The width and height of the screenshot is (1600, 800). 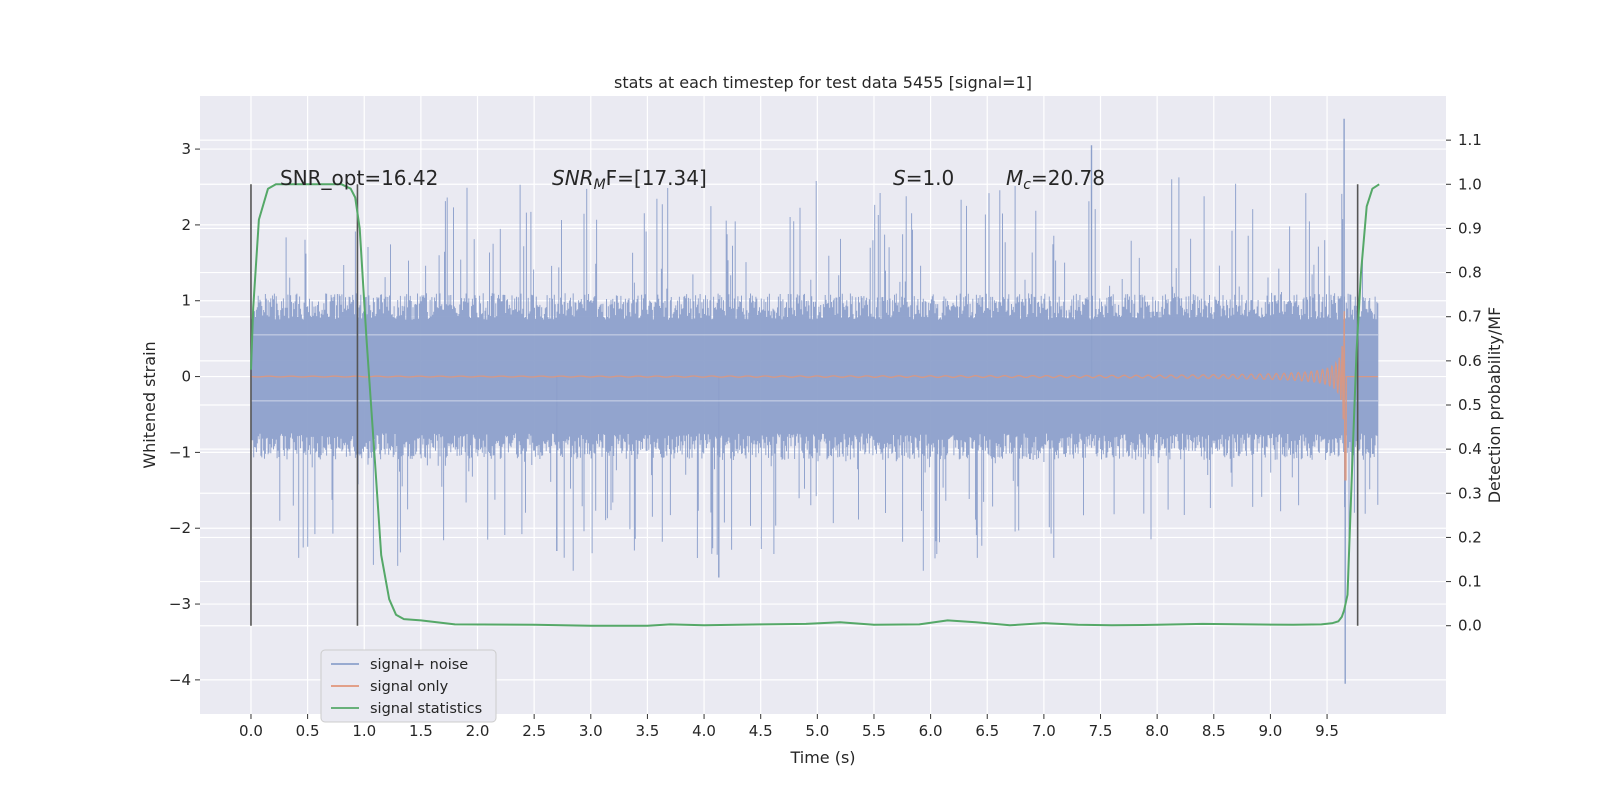 I want to click on x-tick-label: 3.5, so click(x=647, y=731).